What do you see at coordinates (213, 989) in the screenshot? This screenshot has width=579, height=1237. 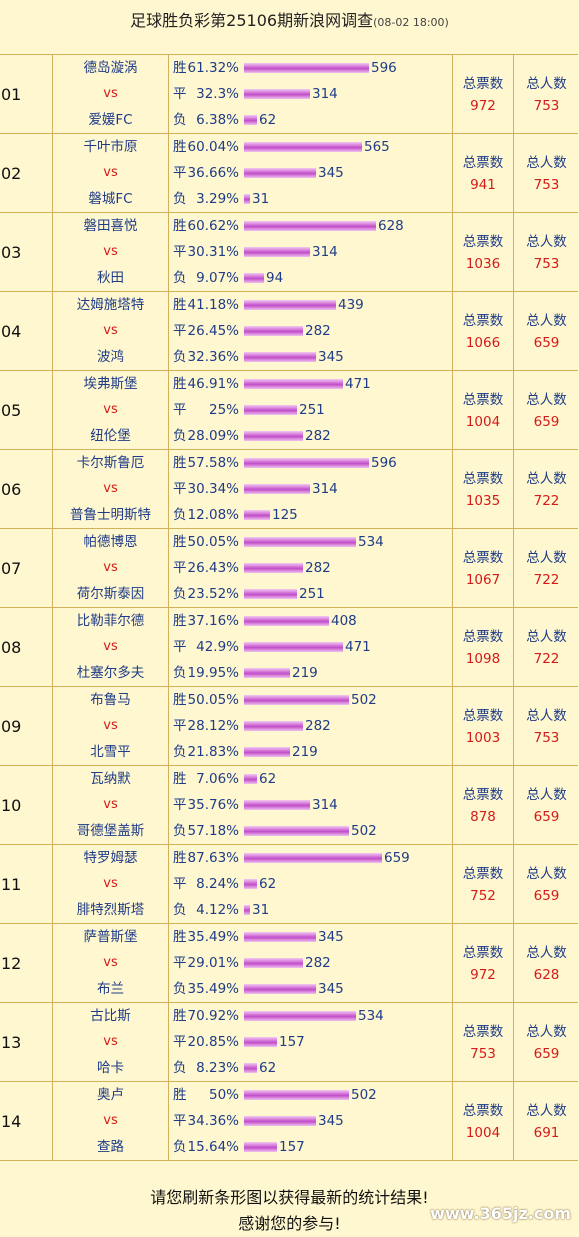 I see `lose-percent: 35.49%` at bounding box center [213, 989].